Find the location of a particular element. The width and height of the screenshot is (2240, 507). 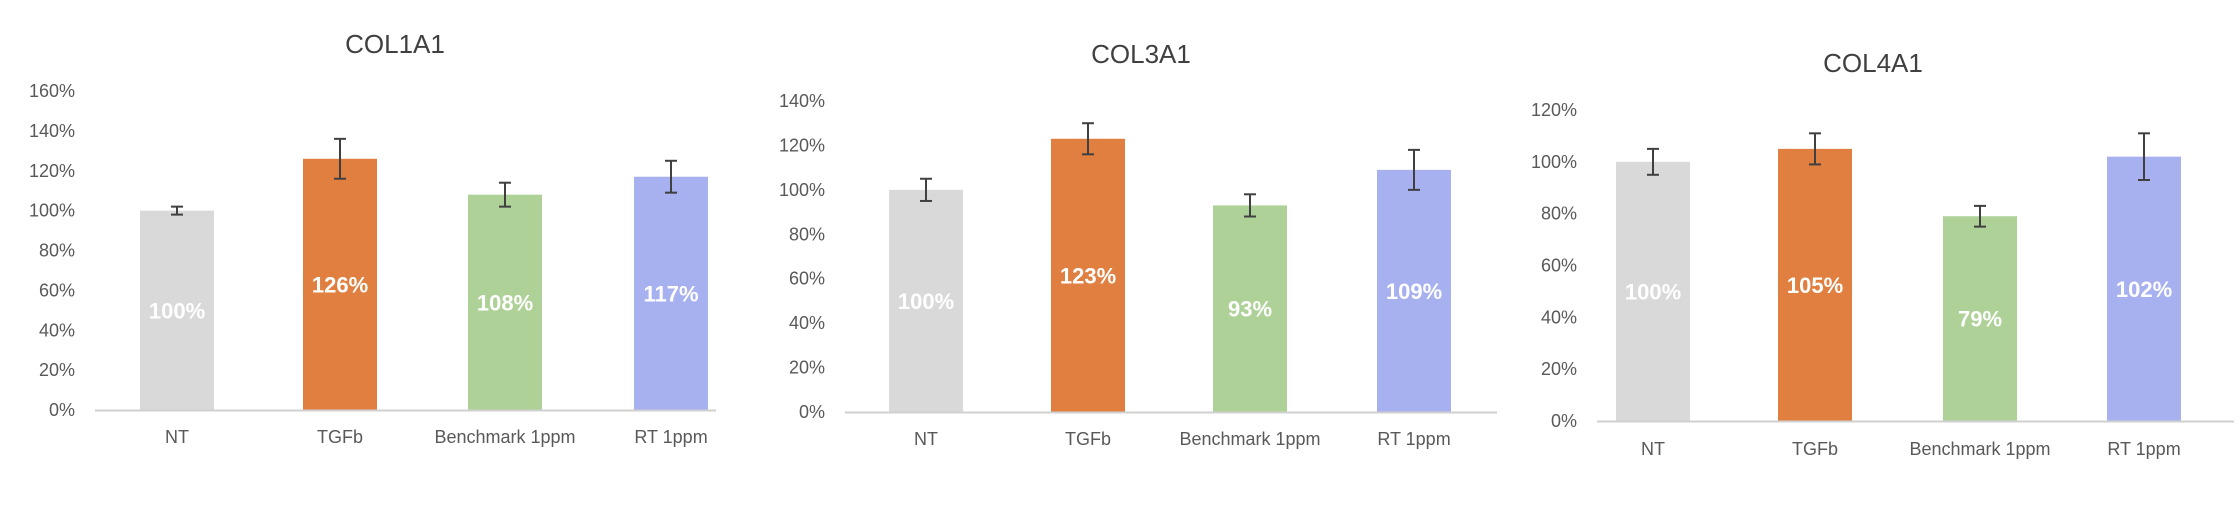

data-label: 117% is located at coordinates (670, 293).